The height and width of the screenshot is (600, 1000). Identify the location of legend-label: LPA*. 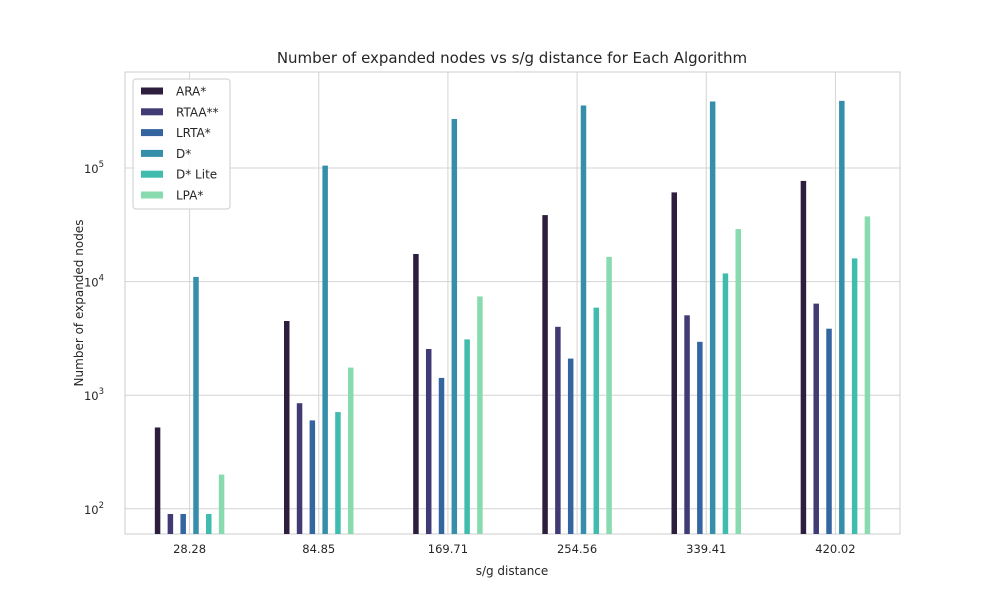
(189, 196).